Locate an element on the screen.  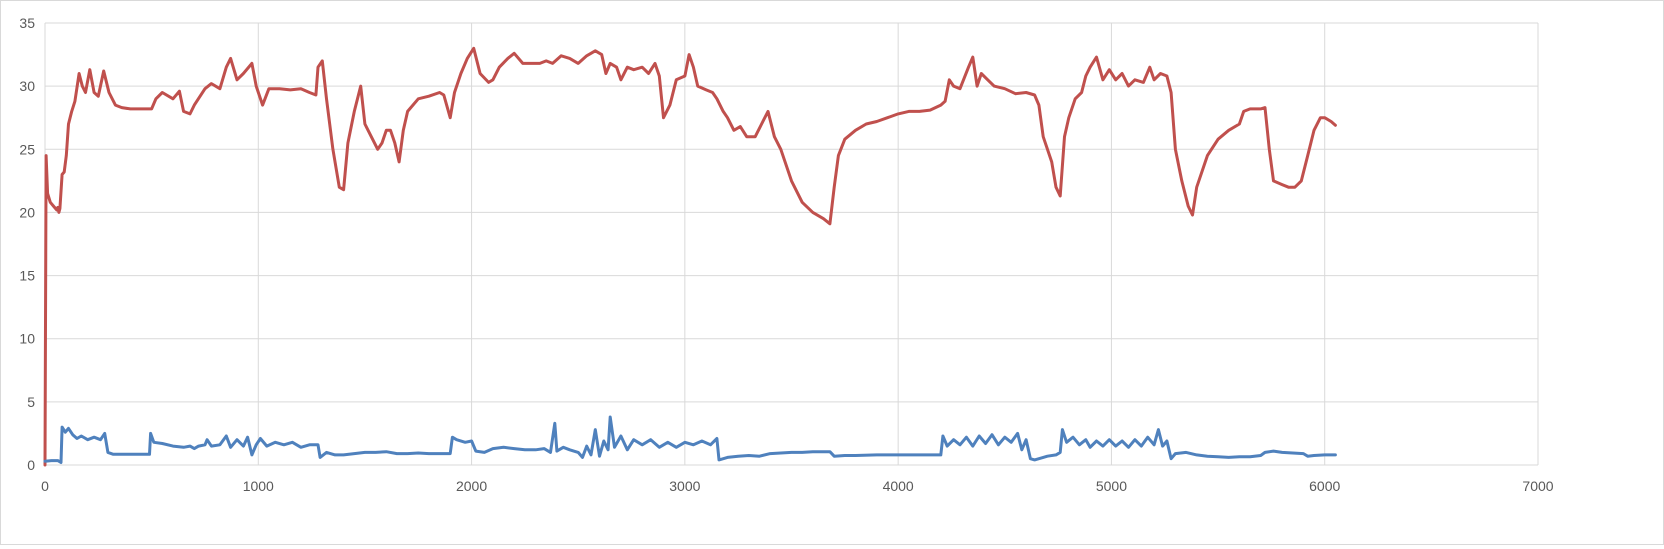
y-tick-label: 20 is located at coordinates (27, 212).